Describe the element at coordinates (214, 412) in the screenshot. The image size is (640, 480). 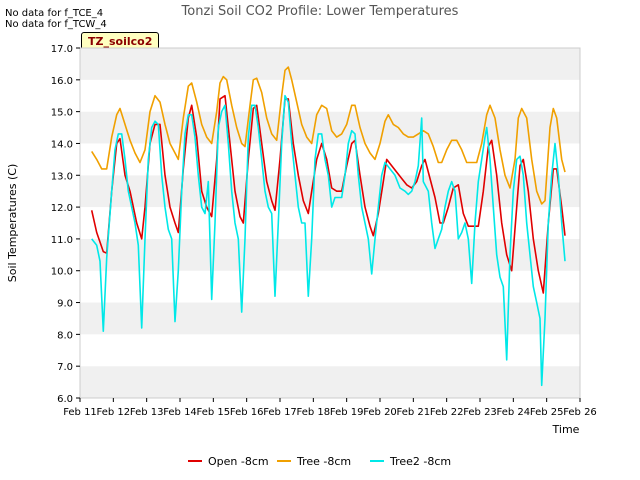
I see `x-tick-label: Feb 15` at that location.